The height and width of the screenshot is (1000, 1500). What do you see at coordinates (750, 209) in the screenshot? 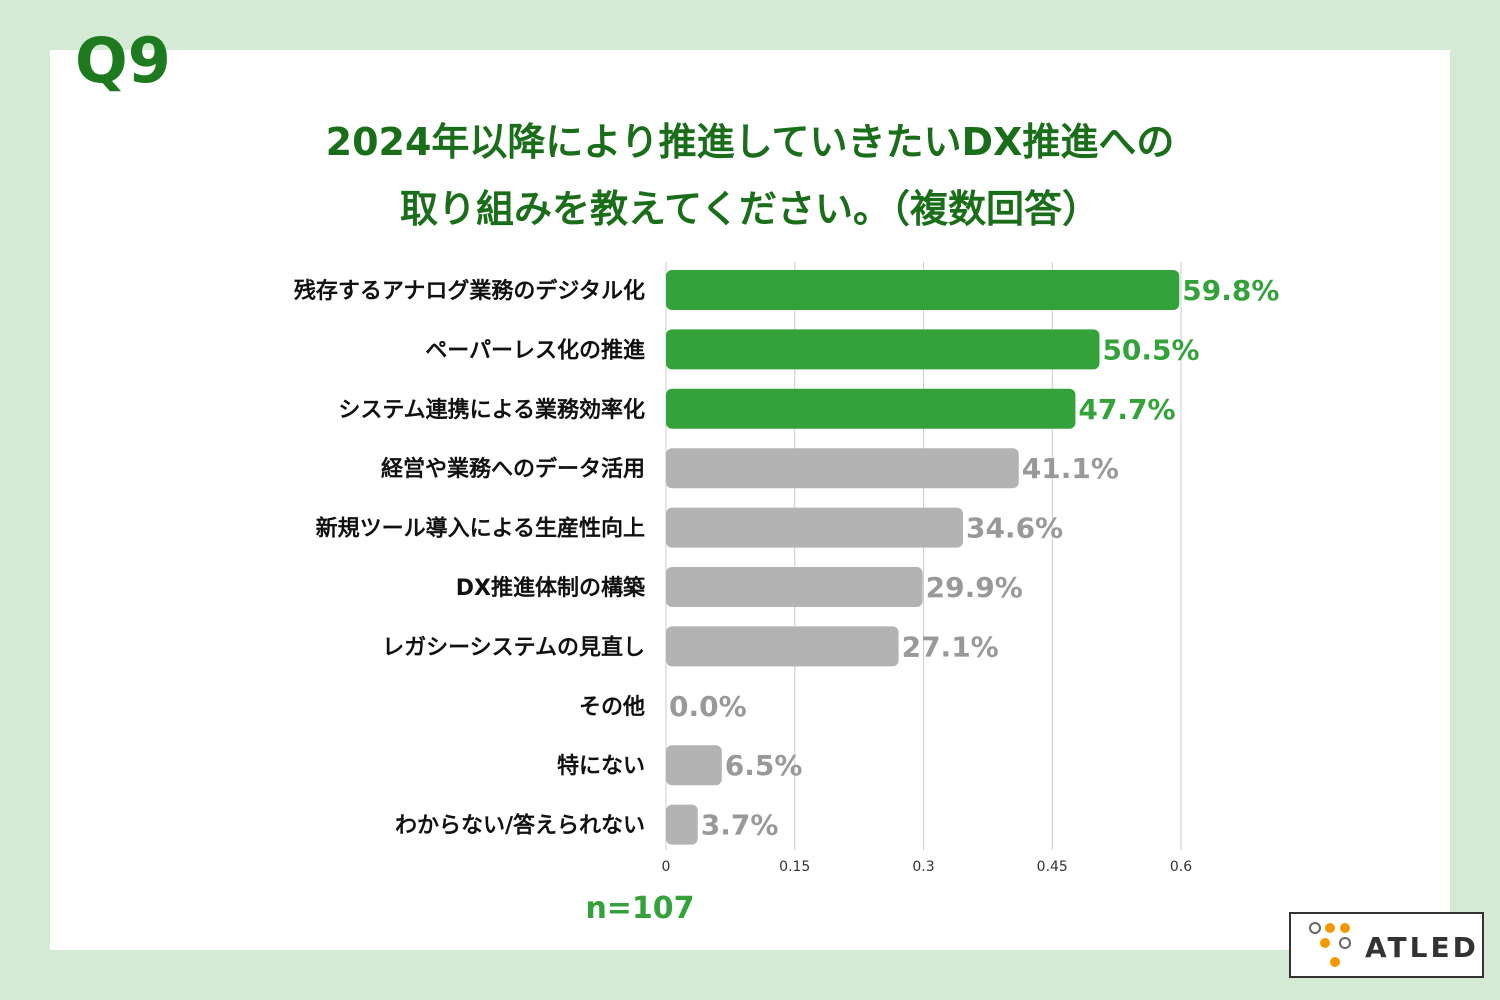
I see `chart-title: 取り組みを教えてください。（複数回答）` at bounding box center [750, 209].